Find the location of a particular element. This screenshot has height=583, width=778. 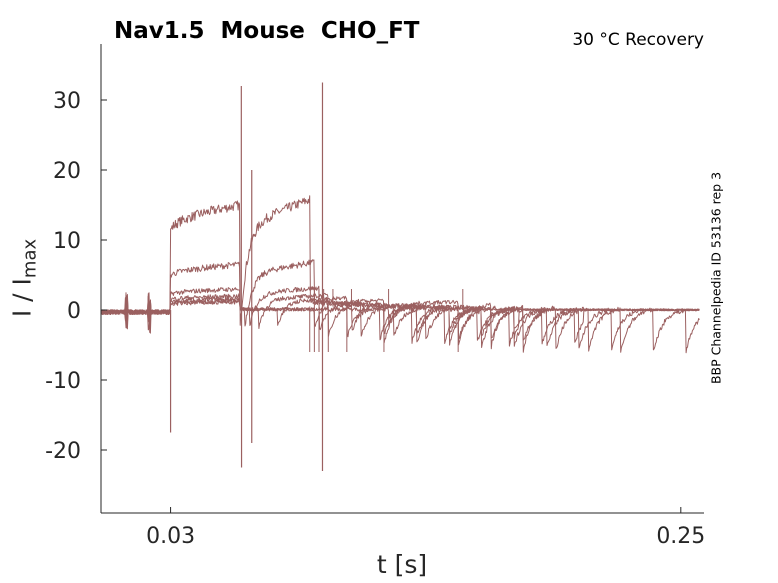

y-tick-label: -20 is located at coordinates (63, 451).